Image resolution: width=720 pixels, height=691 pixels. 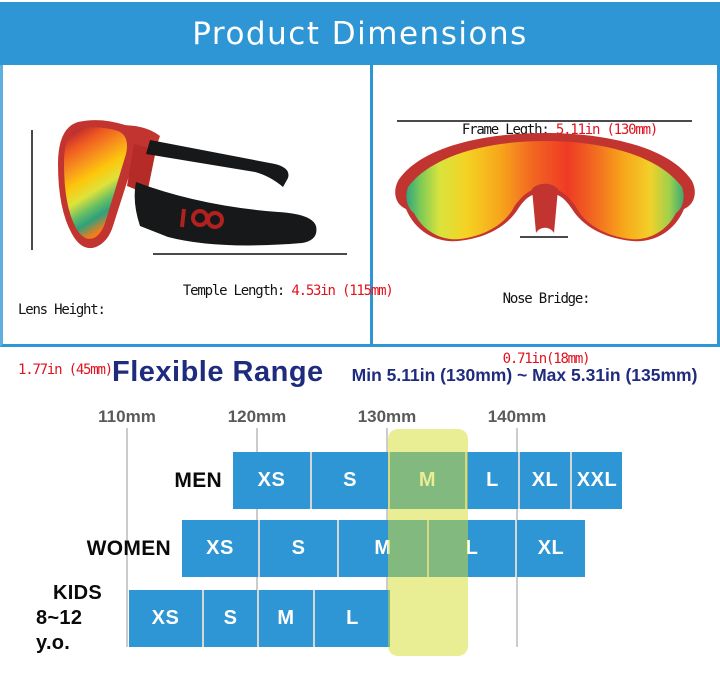 What do you see at coordinates (546, 359) in the screenshot?
I see `nose-bridge-value: 0.71in(18mm)` at bounding box center [546, 359].